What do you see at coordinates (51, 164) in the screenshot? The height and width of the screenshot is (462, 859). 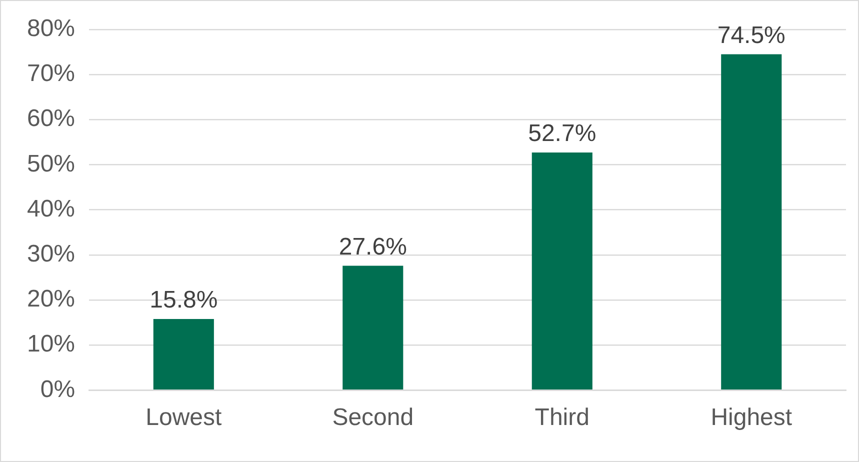 I see `y-tick-label: 50%` at bounding box center [51, 164].